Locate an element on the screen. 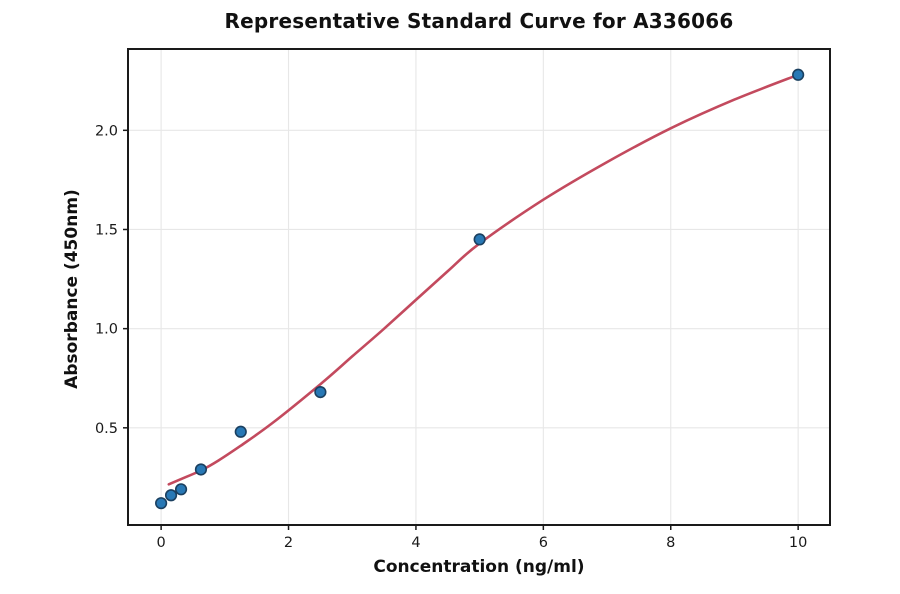  x-tick-label: 8 is located at coordinates (670, 543).